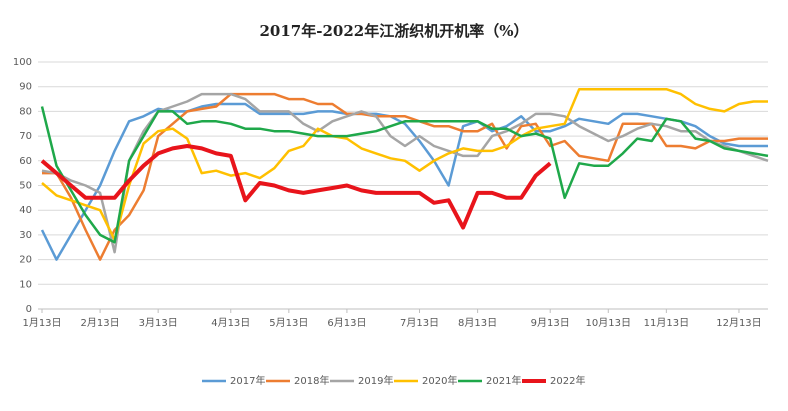 The image size is (788, 411). I want to click on y-tick-label: 60, so click(25, 161).